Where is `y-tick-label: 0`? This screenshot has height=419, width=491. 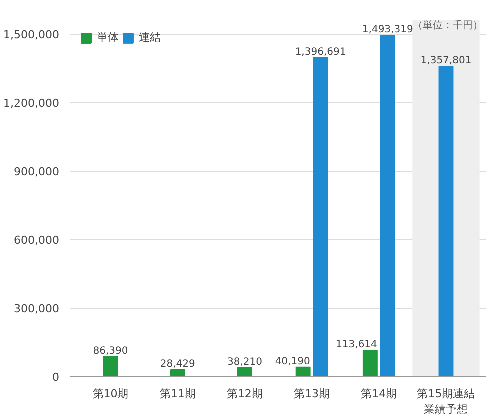
y-tick-label: 0 is located at coordinates (56, 377).